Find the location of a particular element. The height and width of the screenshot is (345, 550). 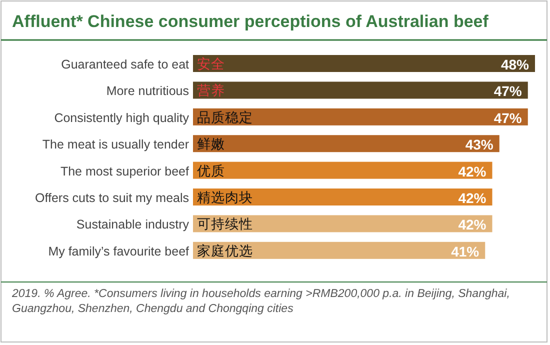

y-tick-label: More nutritious is located at coordinates (147, 91).